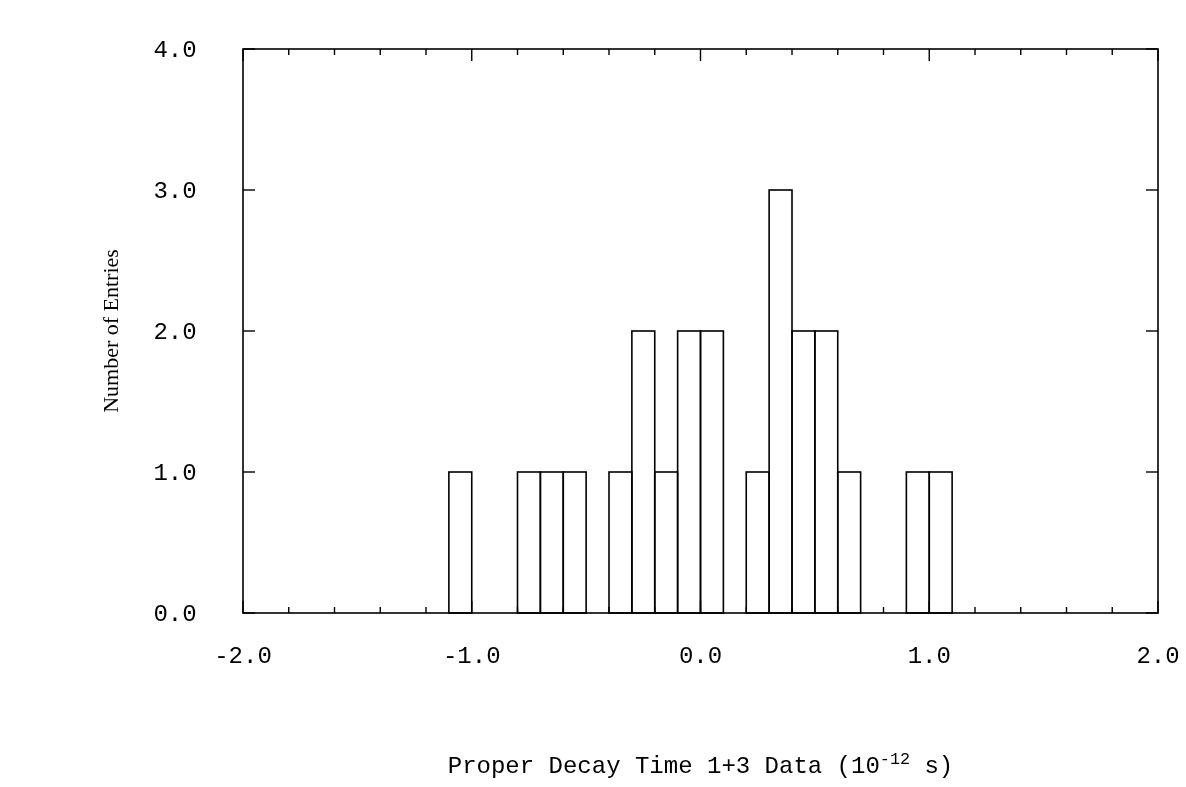 The height and width of the screenshot is (787, 1186). What do you see at coordinates (175, 615) in the screenshot?
I see `y-tick-label: 0.0` at bounding box center [175, 615].